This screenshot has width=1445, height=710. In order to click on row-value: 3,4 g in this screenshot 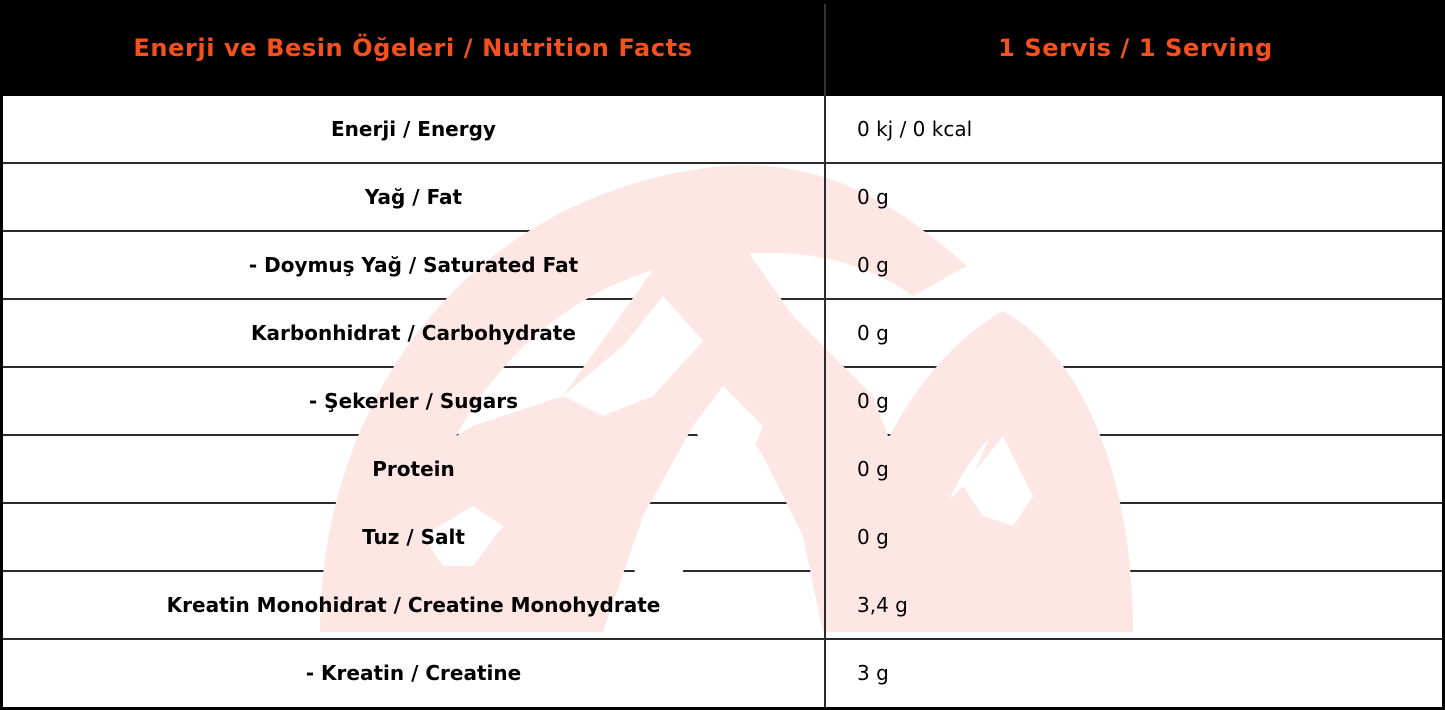, I will do `click(882, 605)`.